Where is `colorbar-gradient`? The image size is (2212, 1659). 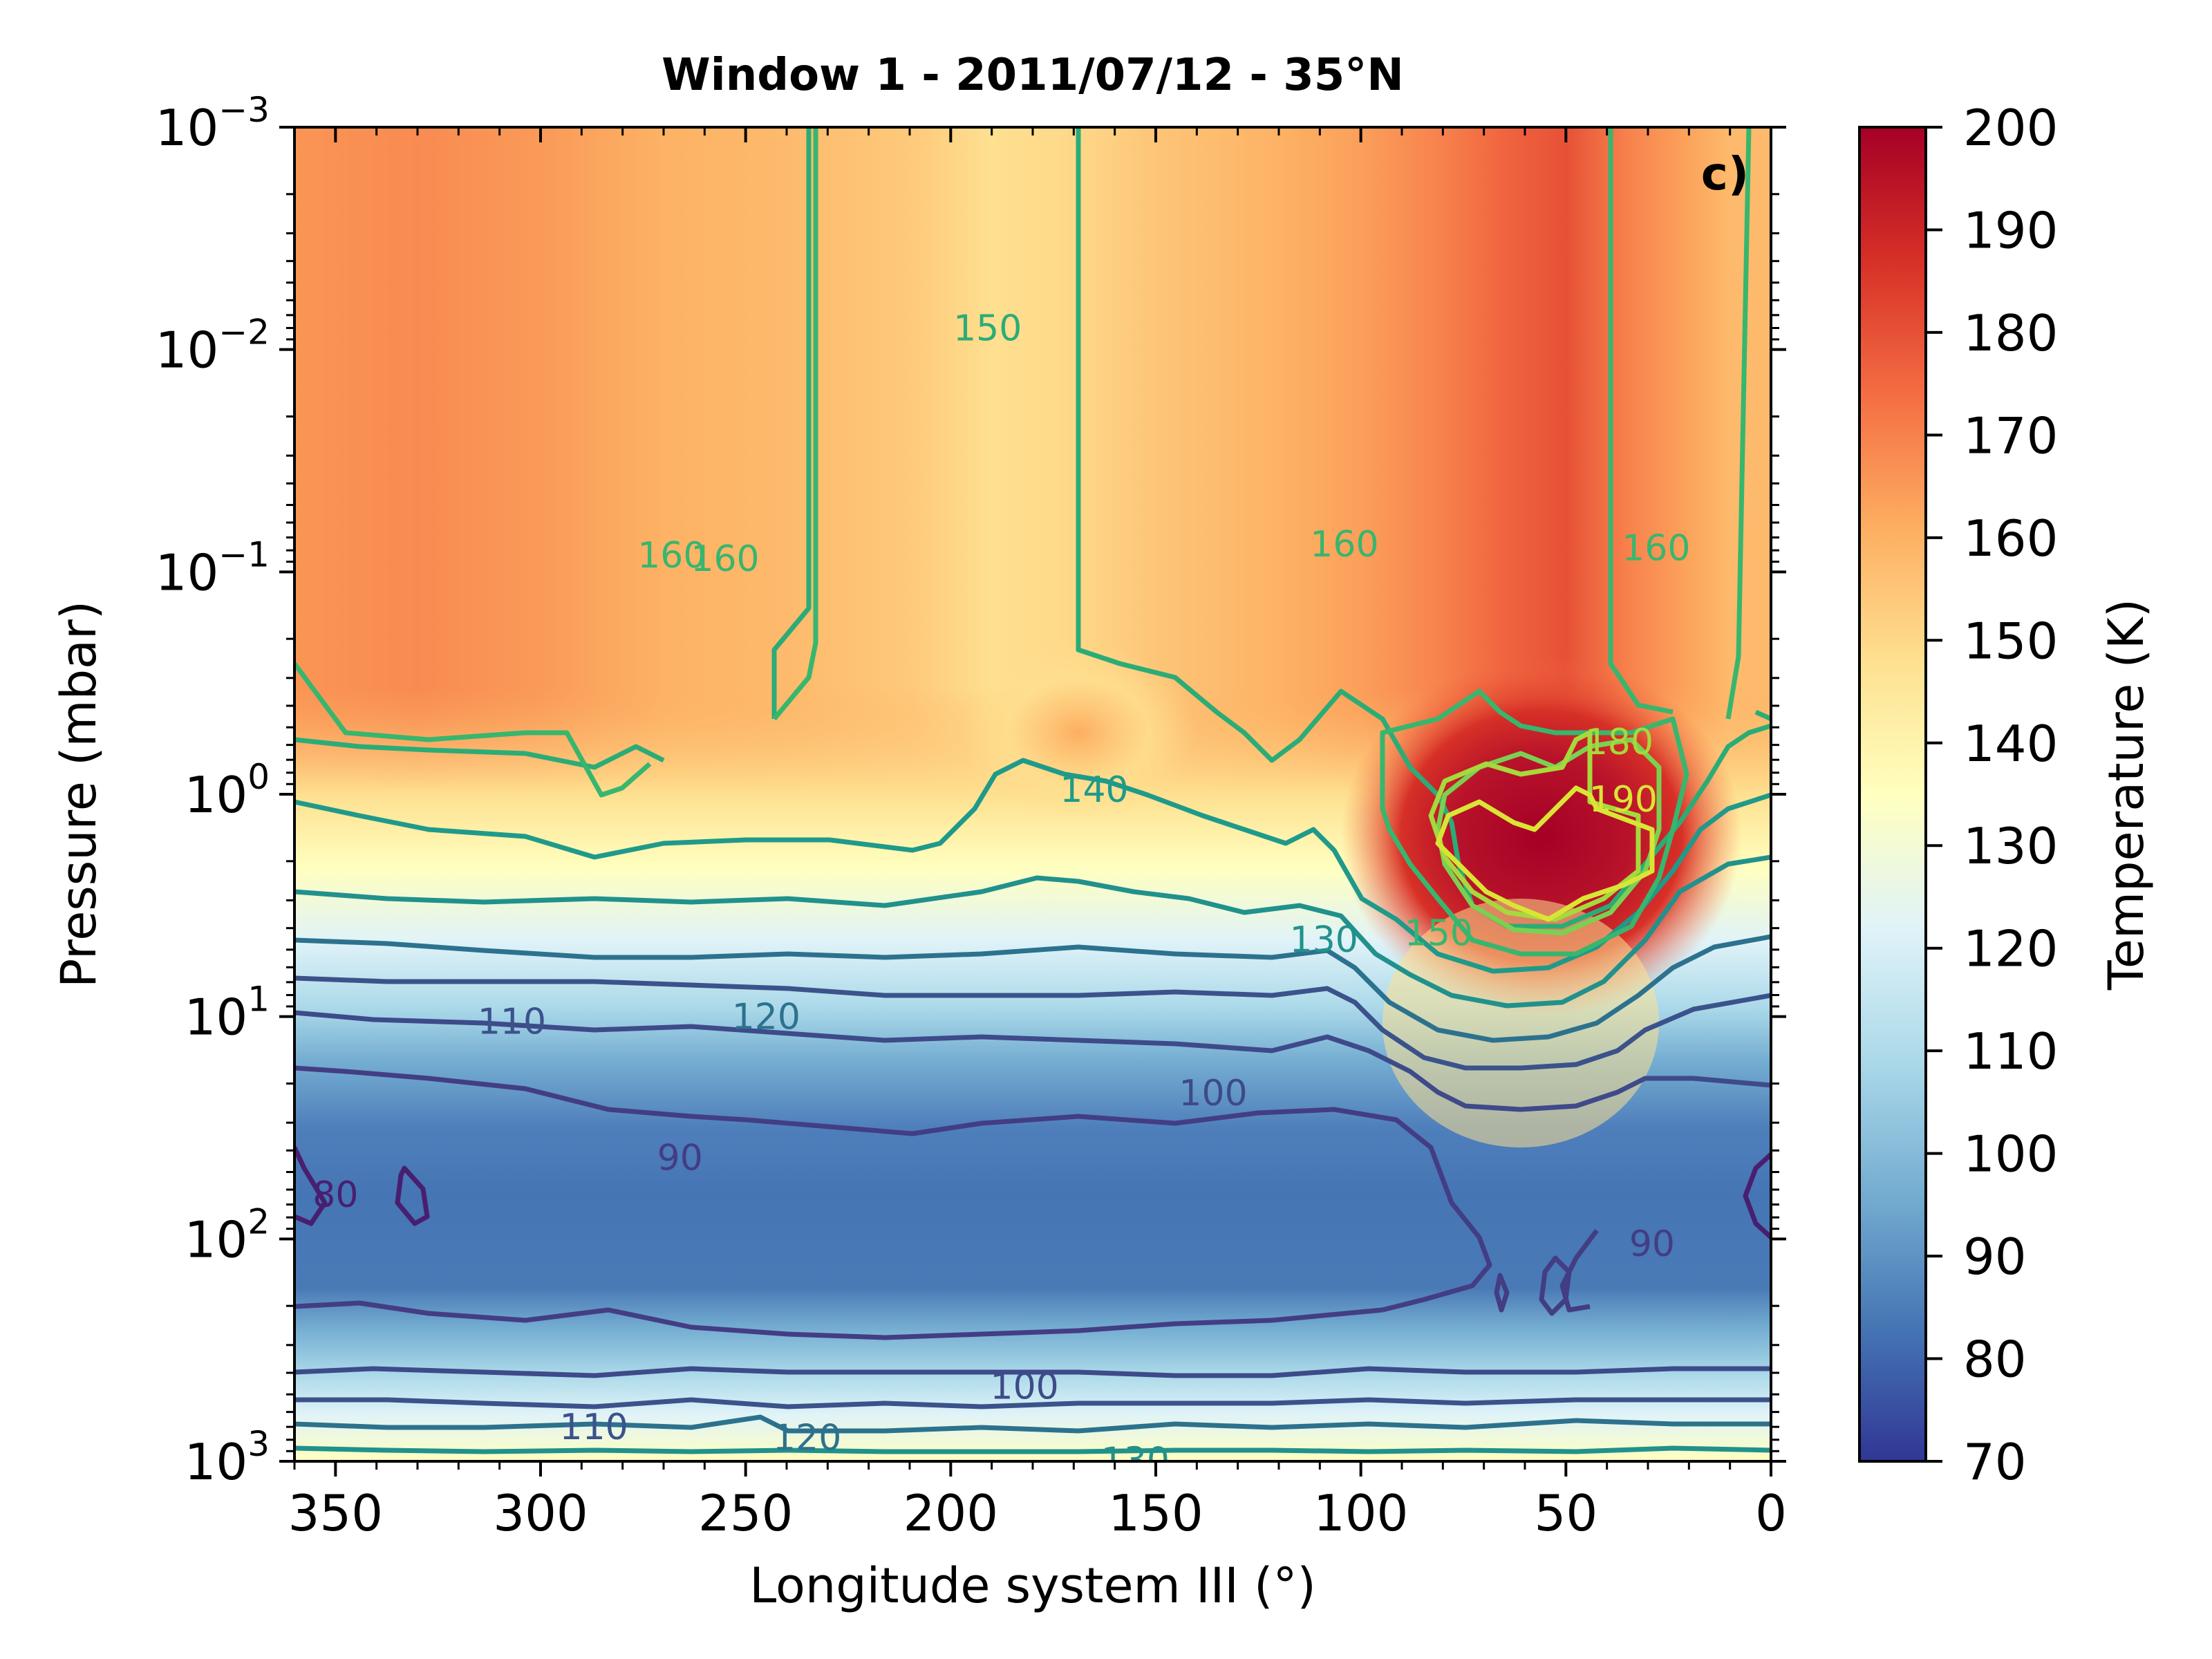
colorbar-gradient is located at coordinates (1892, 794).